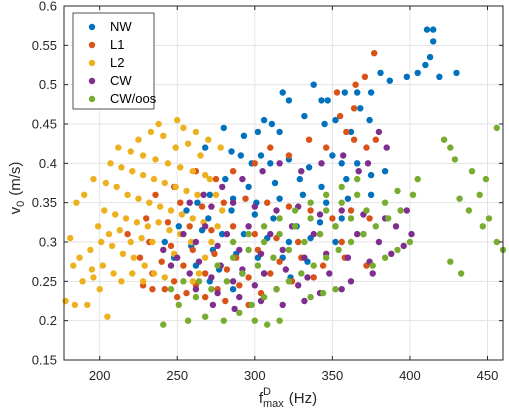  Describe the element at coordinates (44, 202) in the screenshot. I see `y-tick-label: 0.35` at that location.